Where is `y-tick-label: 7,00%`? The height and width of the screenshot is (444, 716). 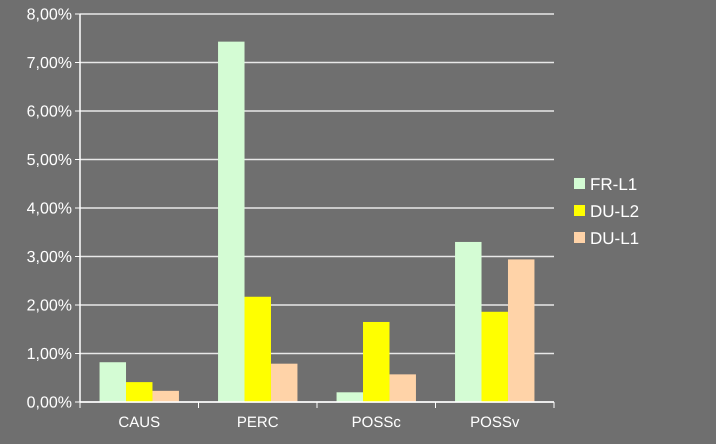 y-tick-label: 7,00% is located at coordinates (49, 63).